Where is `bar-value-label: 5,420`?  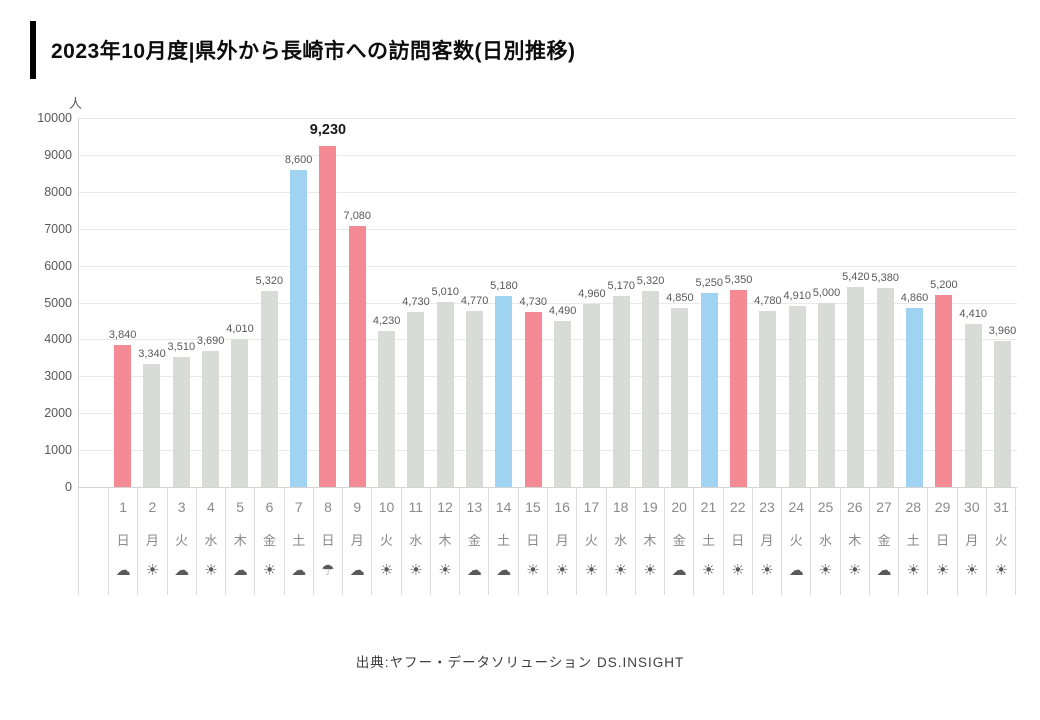 bar-value-label: 5,420 is located at coordinates (856, 277).